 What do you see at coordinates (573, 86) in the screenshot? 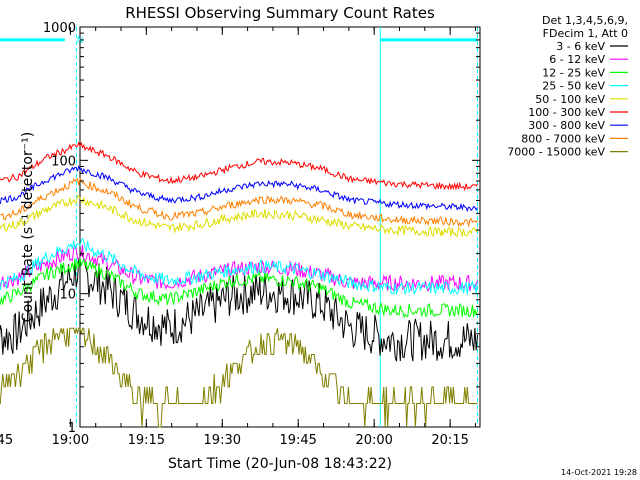
I see `legend-entry-label: 25 - 50 keV` at bounding box center [573, 86].